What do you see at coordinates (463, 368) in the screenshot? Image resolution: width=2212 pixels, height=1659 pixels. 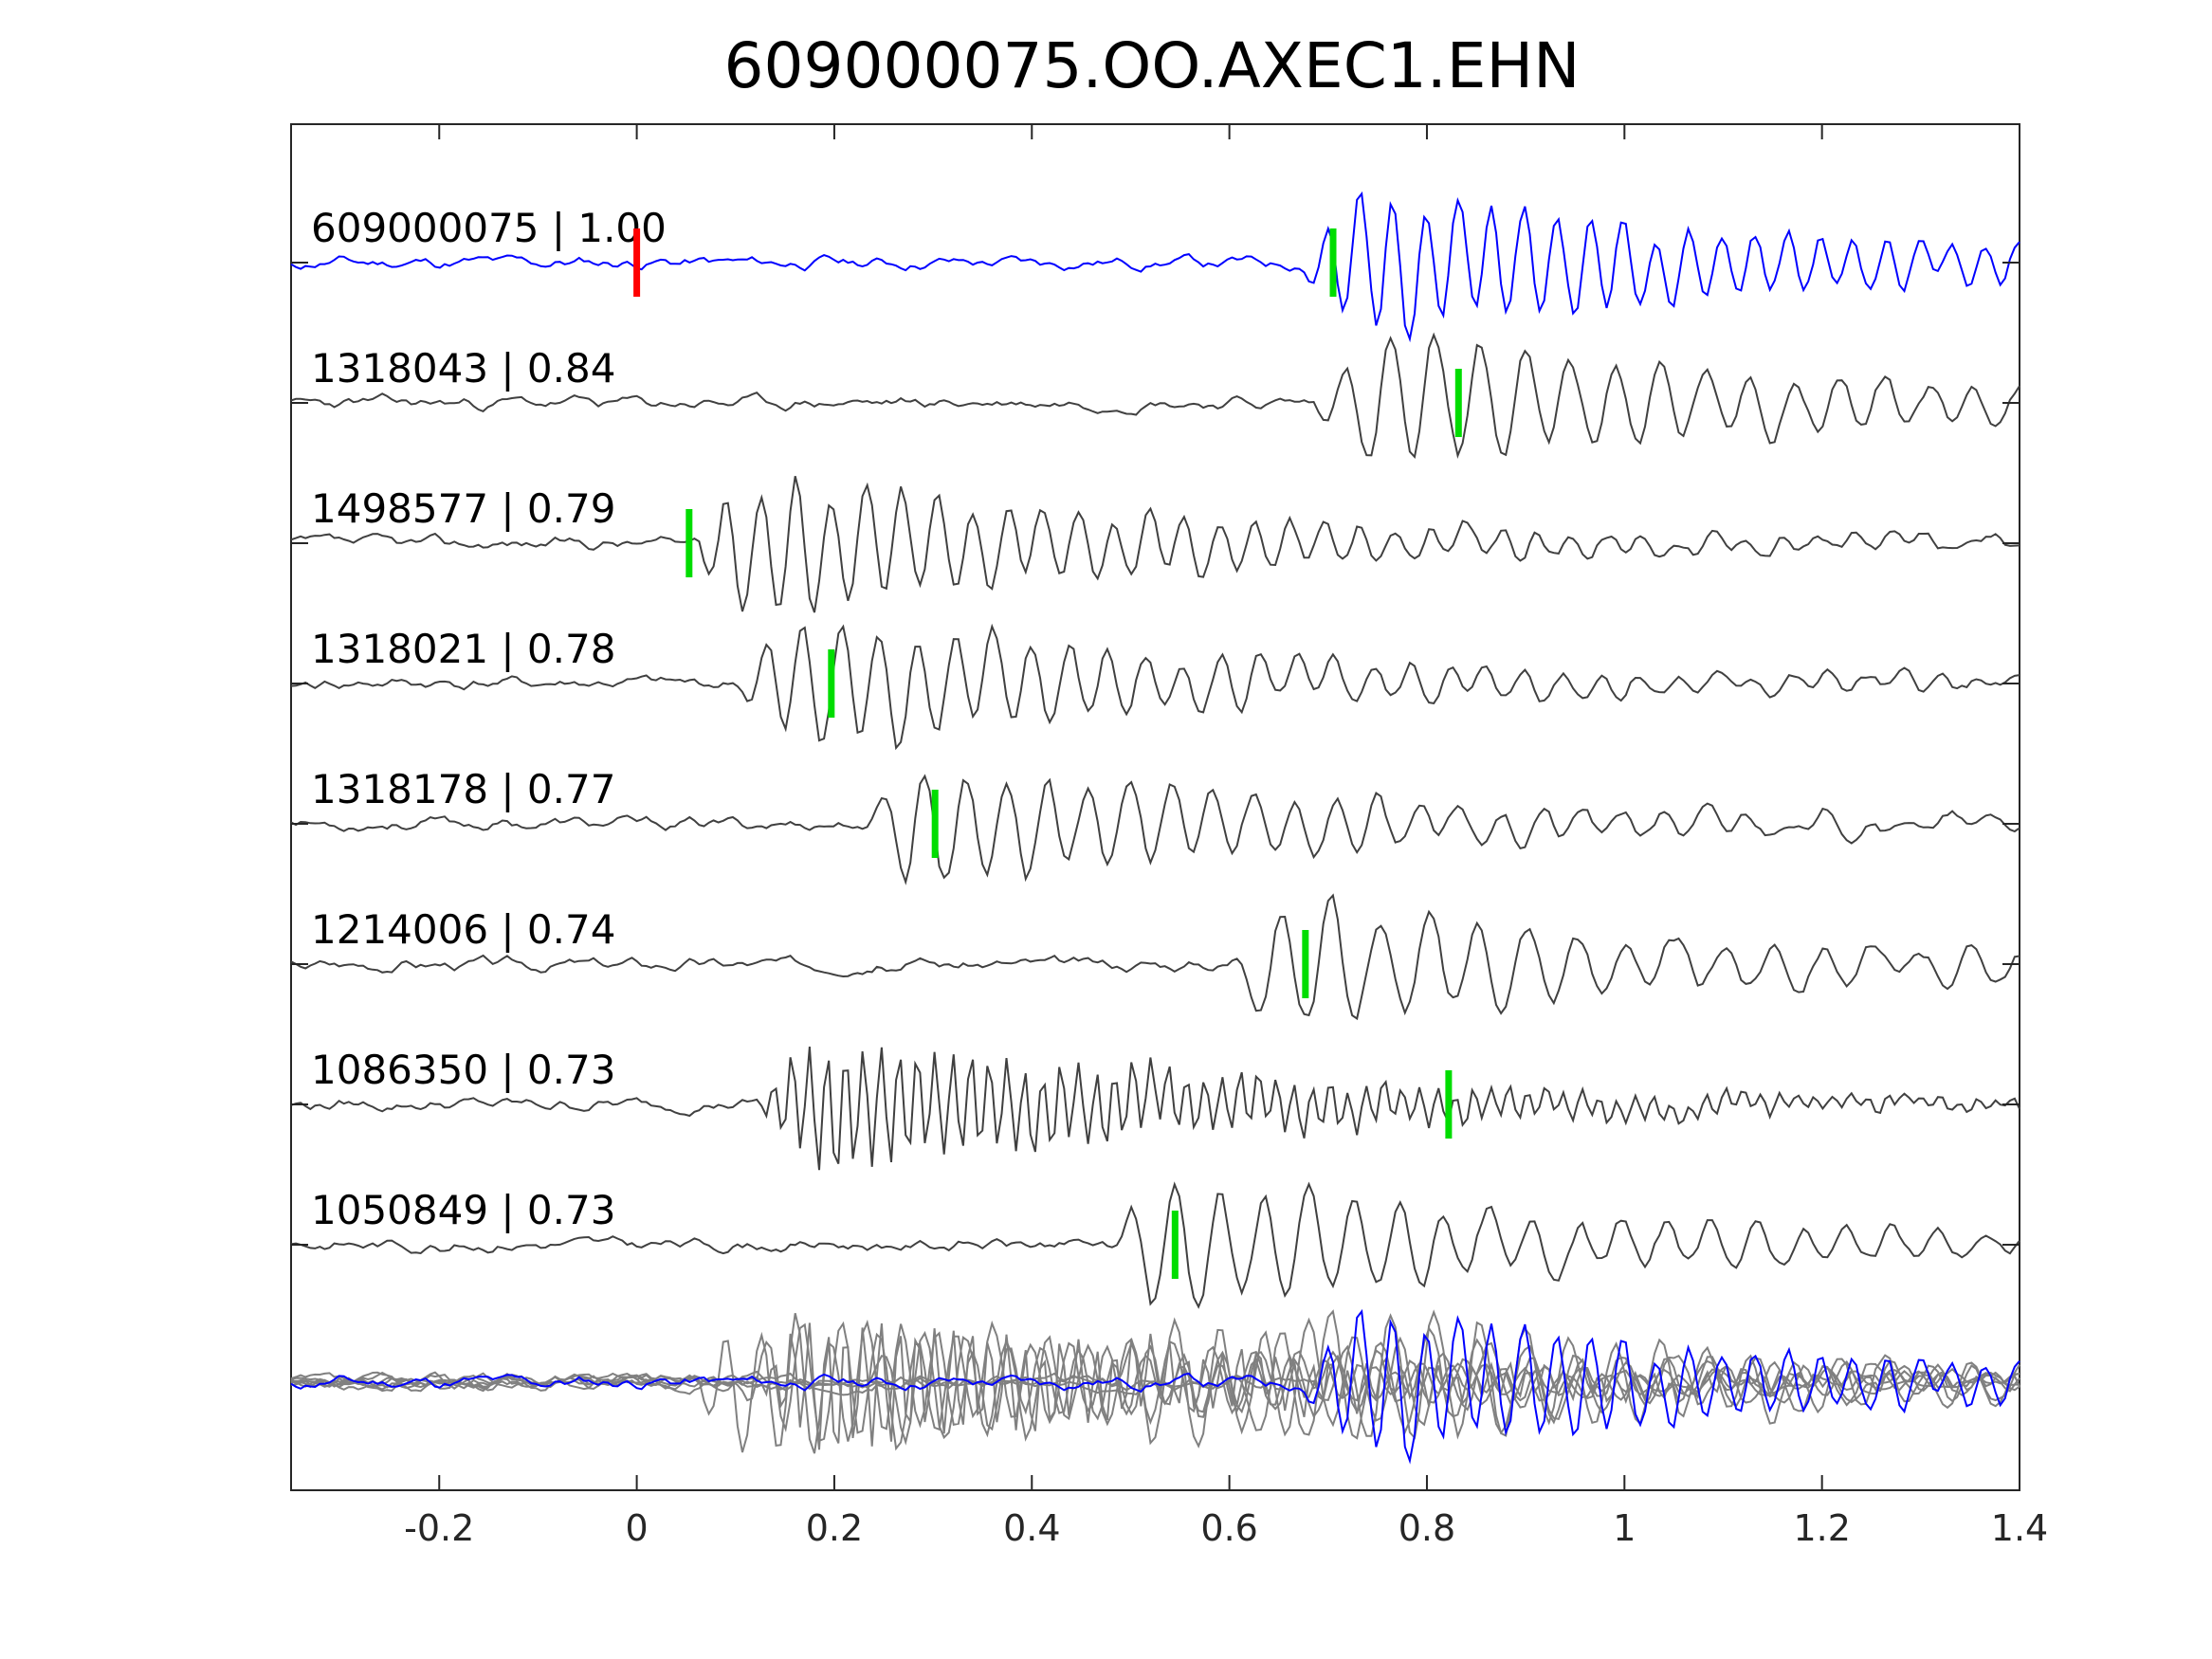 I see `trace-1318043-label: 1318043 | 0.84` at bounding box center [463, 368].